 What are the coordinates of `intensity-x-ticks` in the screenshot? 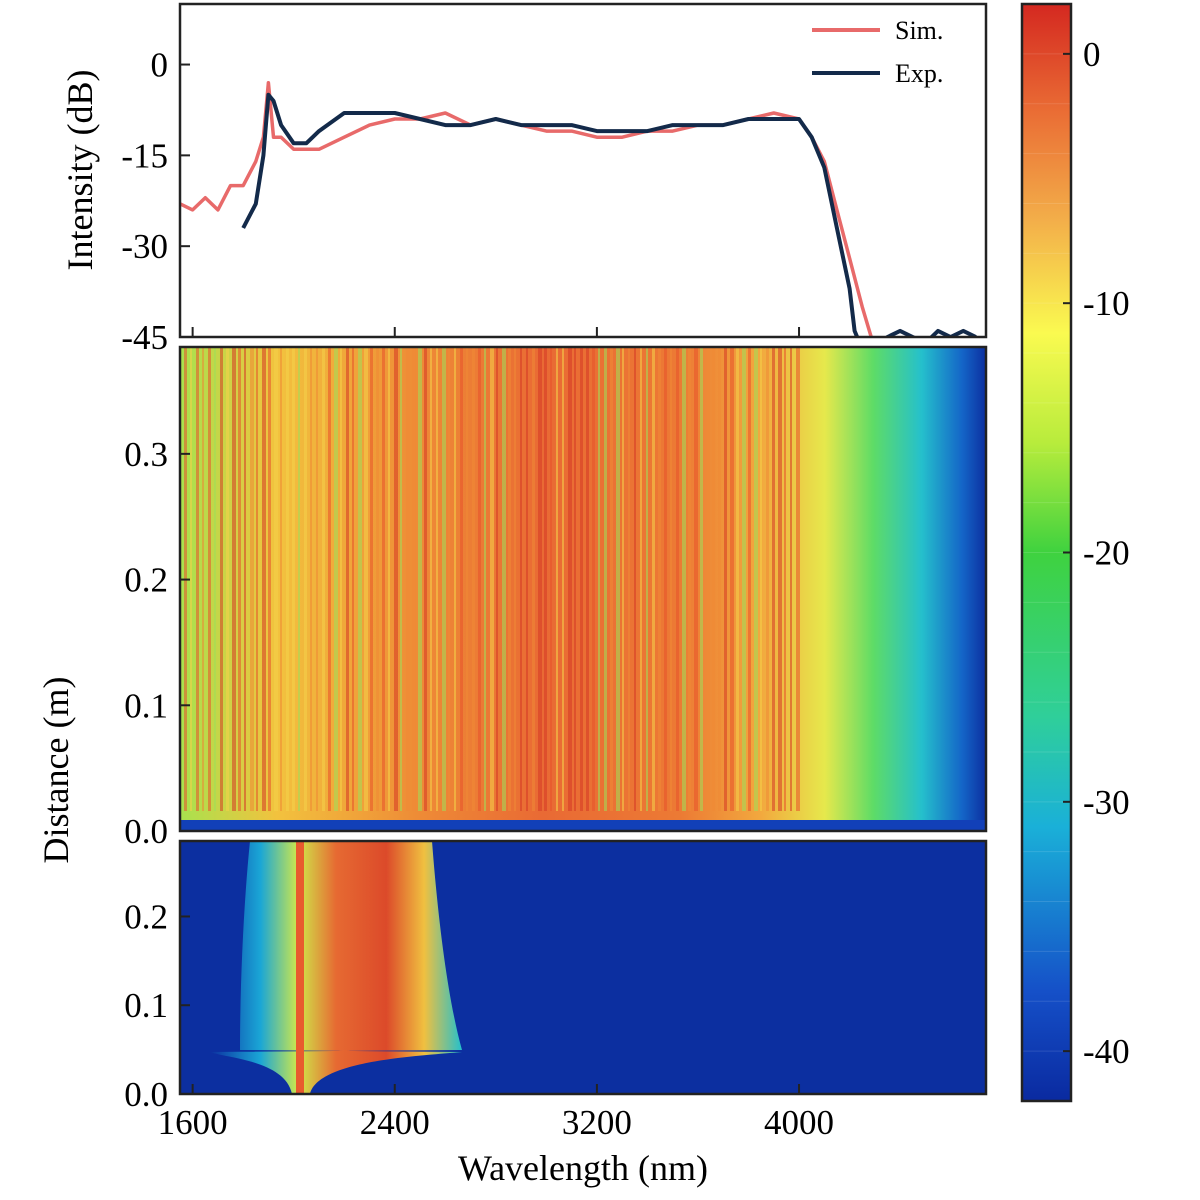 It's located at (496, 332).